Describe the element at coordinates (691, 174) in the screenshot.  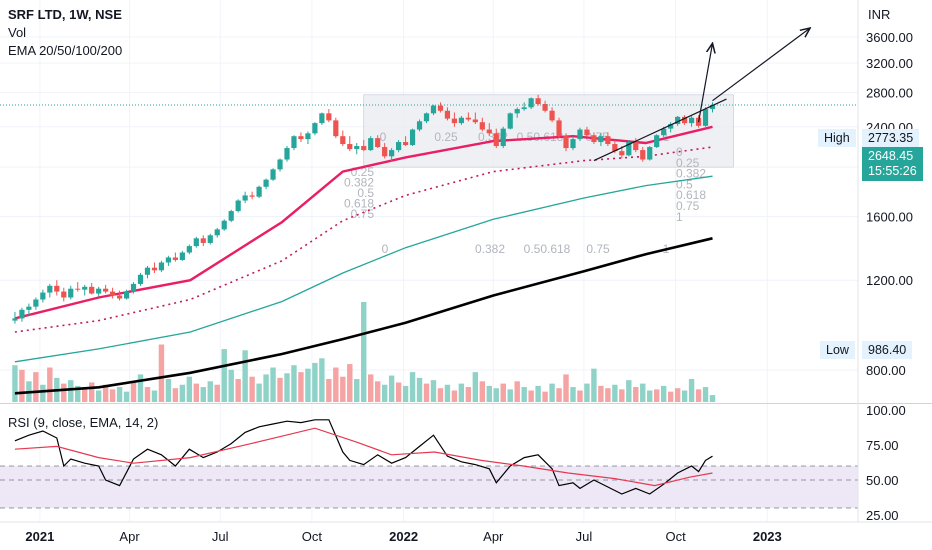
I see `fib-right-label: 0.382` at that location.